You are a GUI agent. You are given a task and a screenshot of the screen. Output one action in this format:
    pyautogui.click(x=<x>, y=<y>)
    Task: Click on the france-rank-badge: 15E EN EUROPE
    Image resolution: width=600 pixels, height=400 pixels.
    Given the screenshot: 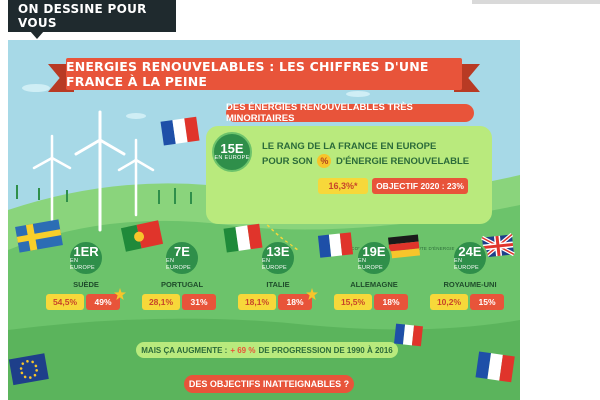 What is the action you would take?
    pyautogui.click(x=232, y=152)
    